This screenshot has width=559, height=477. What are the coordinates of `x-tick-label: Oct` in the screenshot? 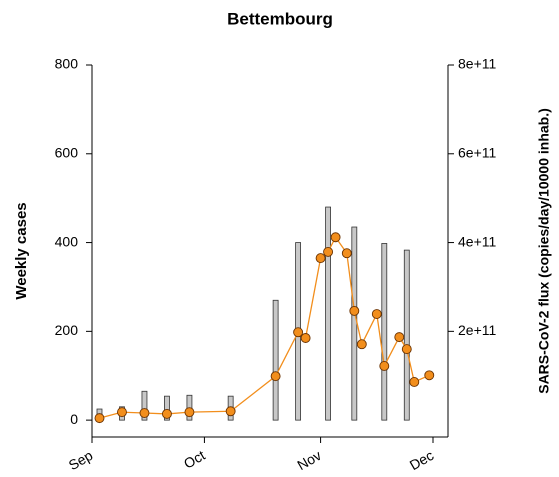 It's located at (194, 459).